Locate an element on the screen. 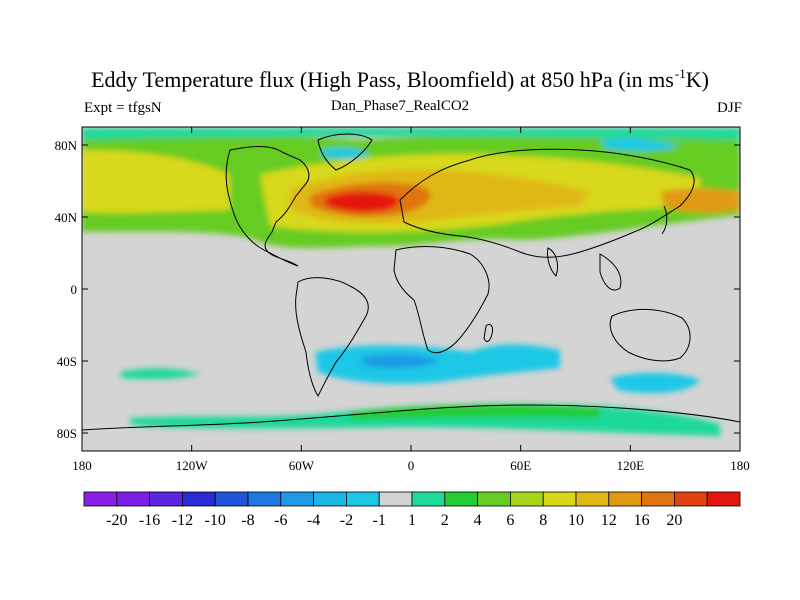  sh-flux-band is located at coordinates (420, 390).